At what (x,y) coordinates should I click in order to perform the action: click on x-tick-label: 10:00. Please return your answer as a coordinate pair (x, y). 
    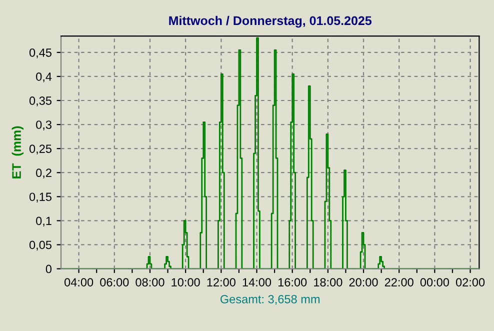
    Looking at the image, I should click on (186, 282).